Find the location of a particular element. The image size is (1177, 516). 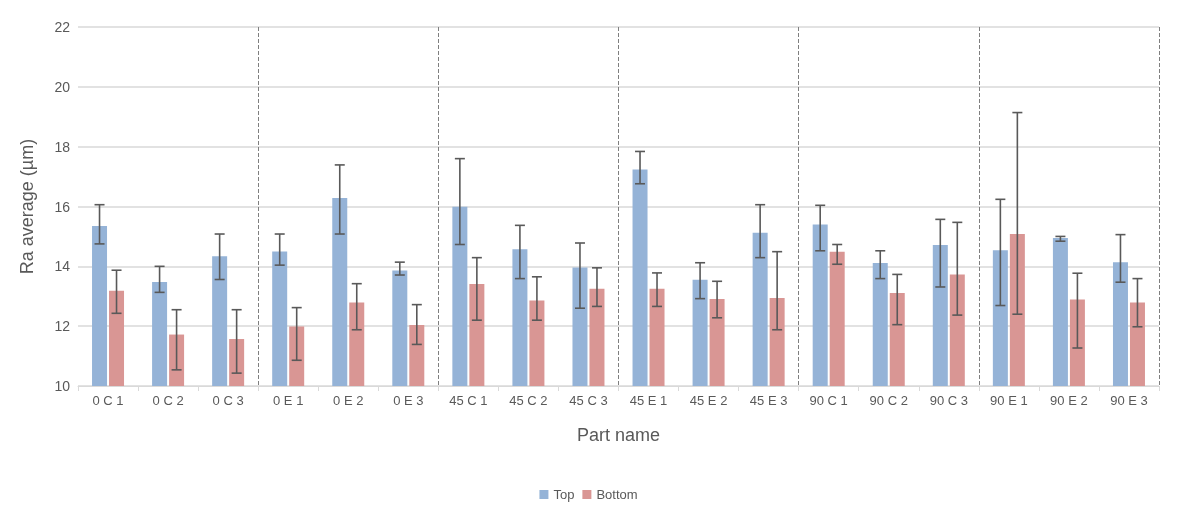

y-tick-label: 14 is located at coordinates (62, 266).